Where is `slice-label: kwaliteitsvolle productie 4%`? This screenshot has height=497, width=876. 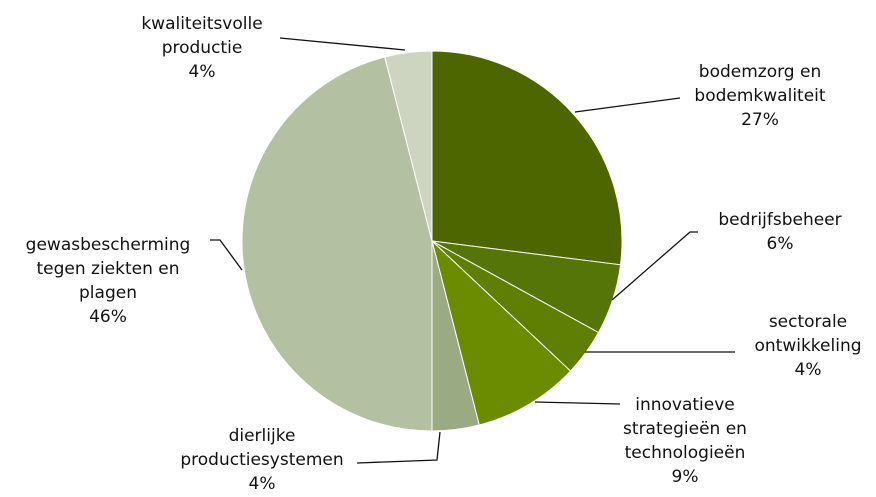 slice-label: kwaliteitsvolle productie 4% is located at coordinates (201, 48).